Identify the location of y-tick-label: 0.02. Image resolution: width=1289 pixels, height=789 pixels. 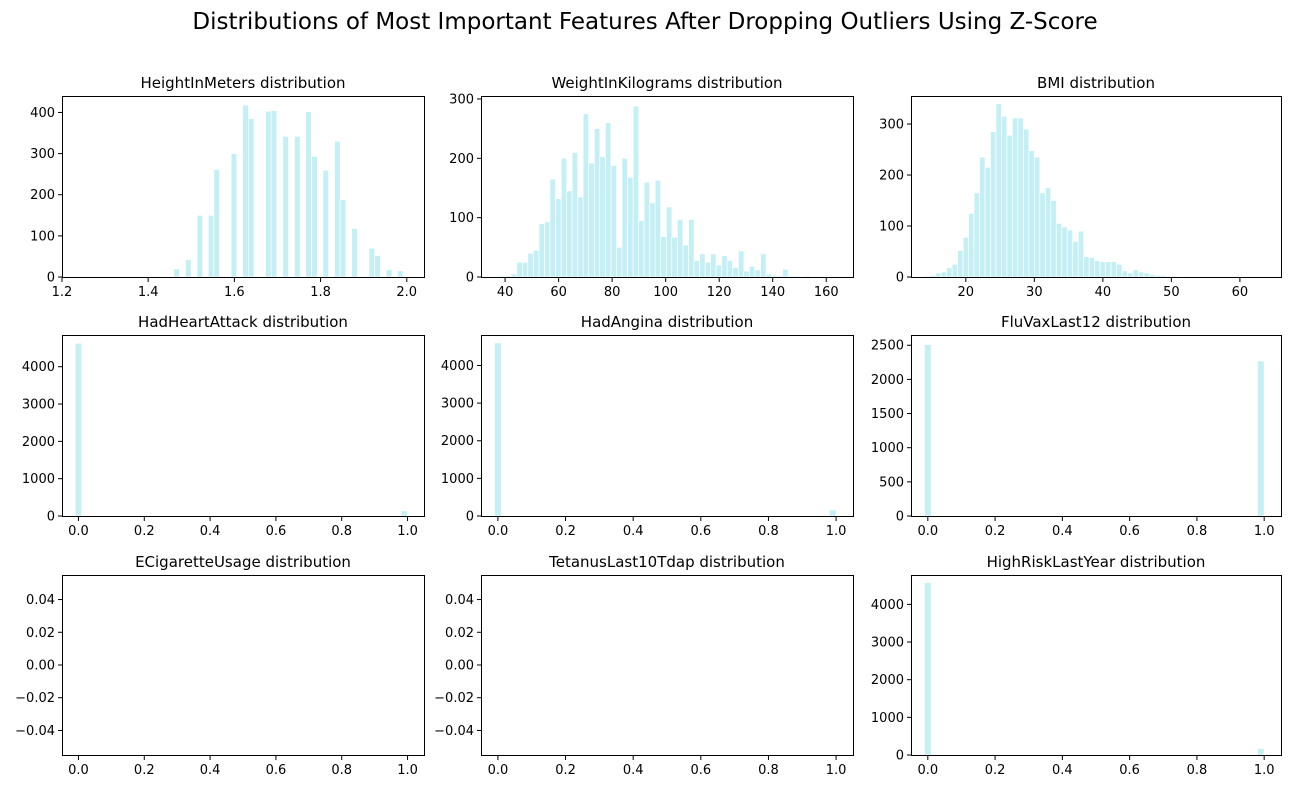
(459, 633).